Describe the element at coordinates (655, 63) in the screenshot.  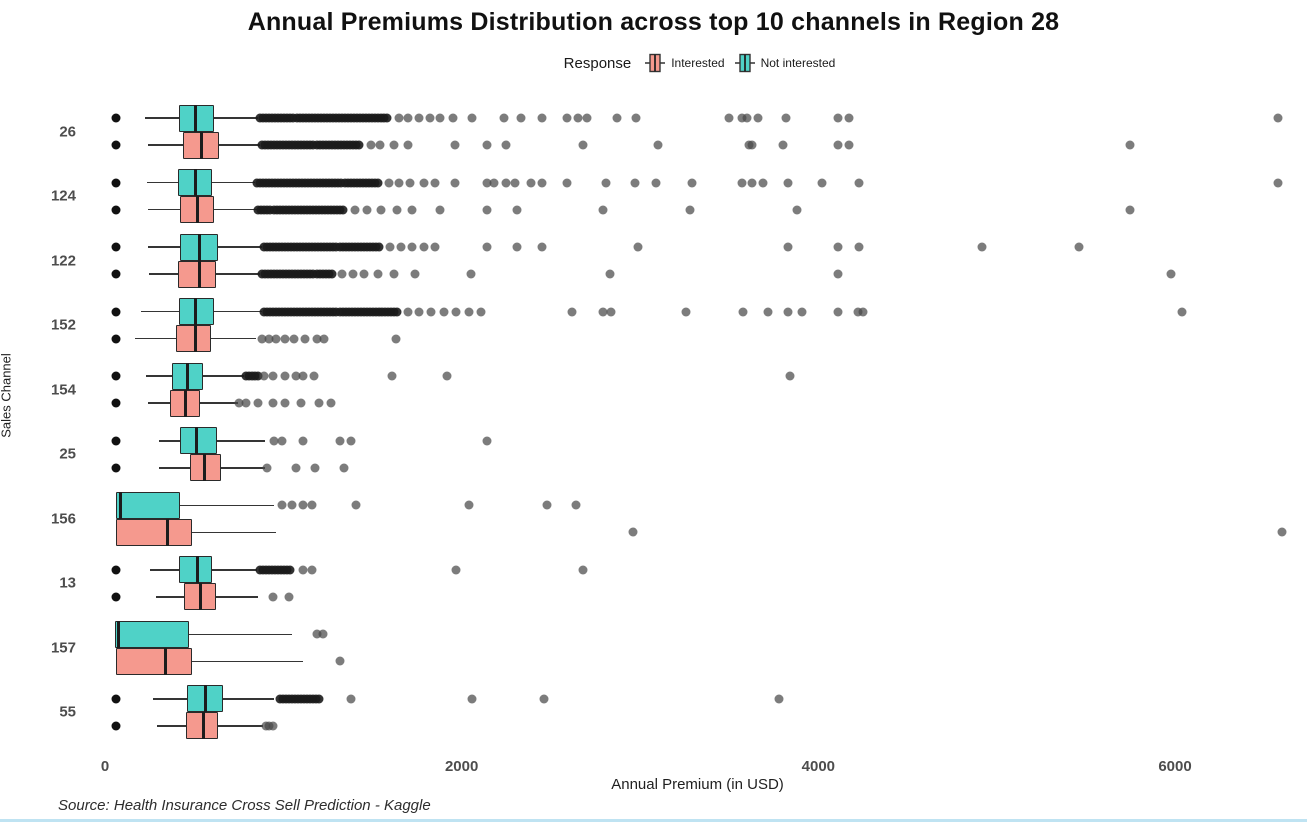
I see `legend-key-boxplot-icon` at that location.